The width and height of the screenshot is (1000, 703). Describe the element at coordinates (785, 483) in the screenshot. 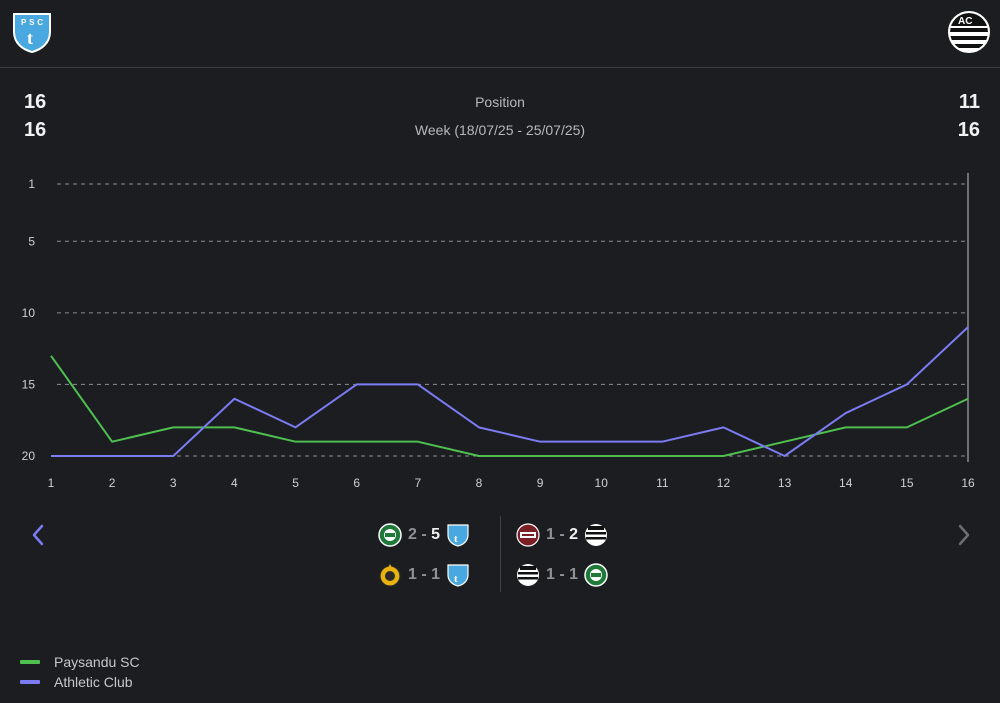

I see `x-tick-label: 13` at that location.